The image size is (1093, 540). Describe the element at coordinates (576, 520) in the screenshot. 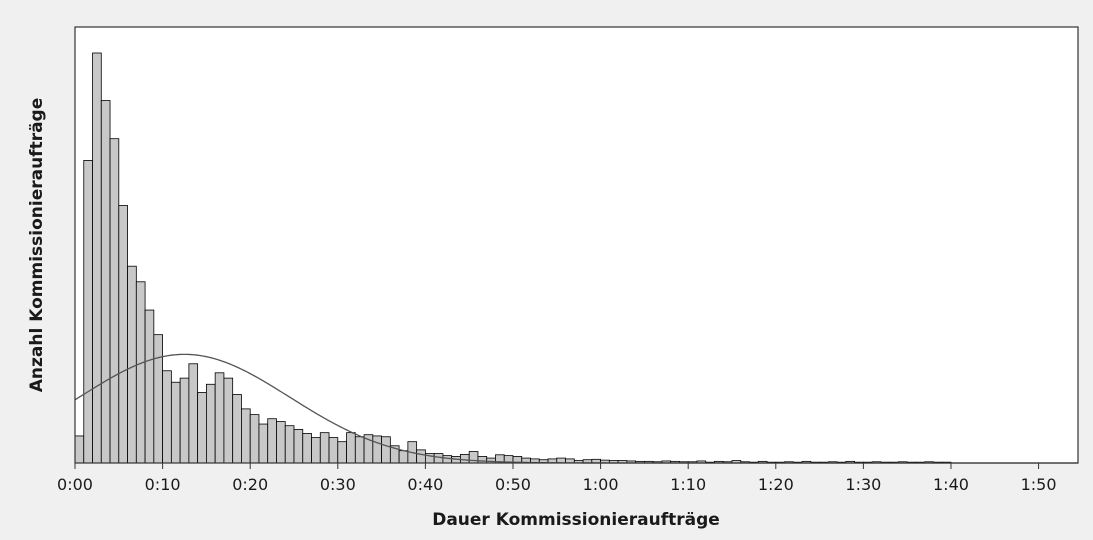

I see `x-axis-title: Dauer Kommissionieraufträge` at that location.